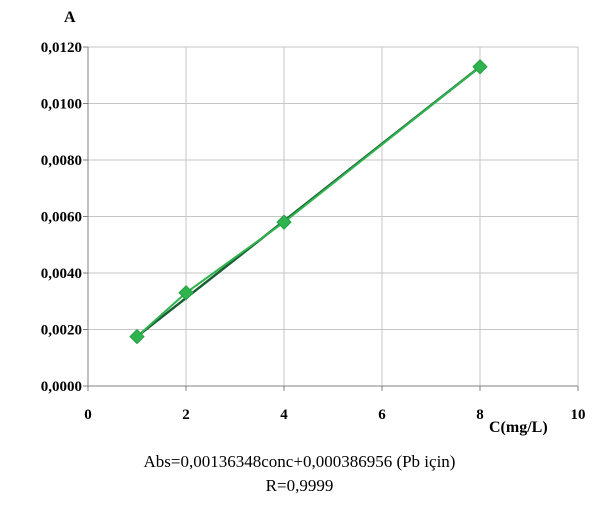 The image size is (599, 505). What do you see at coordinates (334, 415) in the screenshot?
I see `x-tick-labels: 0 2 4 6 8 10` at bounding box center [334, 415].